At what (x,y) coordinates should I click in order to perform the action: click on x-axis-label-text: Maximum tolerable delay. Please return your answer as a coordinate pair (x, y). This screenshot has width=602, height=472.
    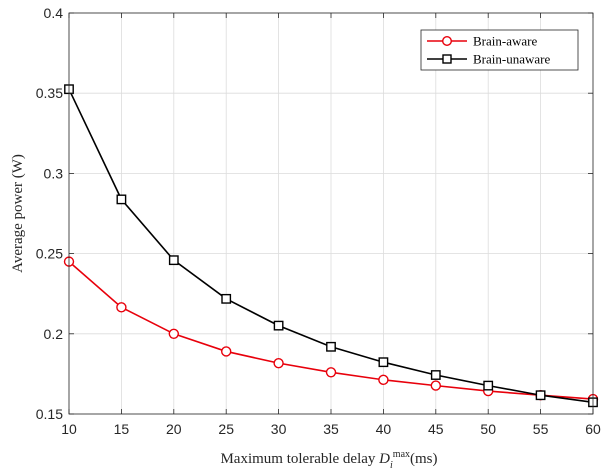
    Looking at the image, I should click on (297, 459).